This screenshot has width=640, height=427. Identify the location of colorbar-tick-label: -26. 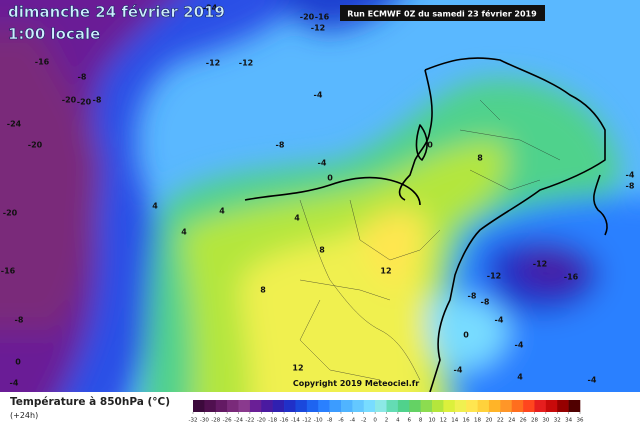
(227, 421).